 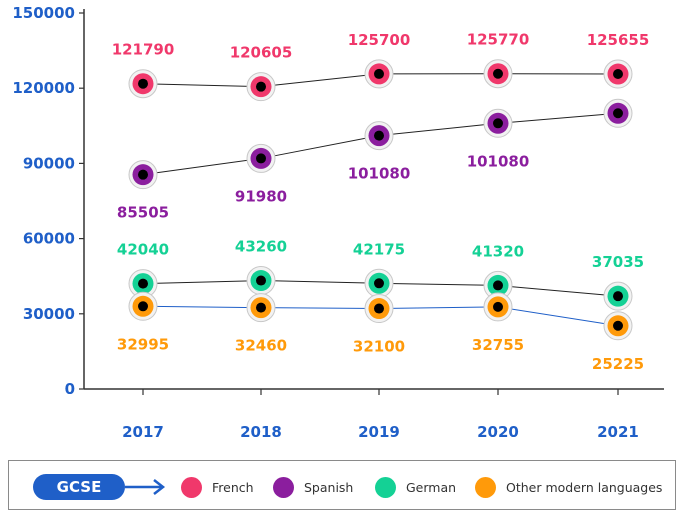 I want to click on legend-label: Spanish, so click(x=329, y=487).